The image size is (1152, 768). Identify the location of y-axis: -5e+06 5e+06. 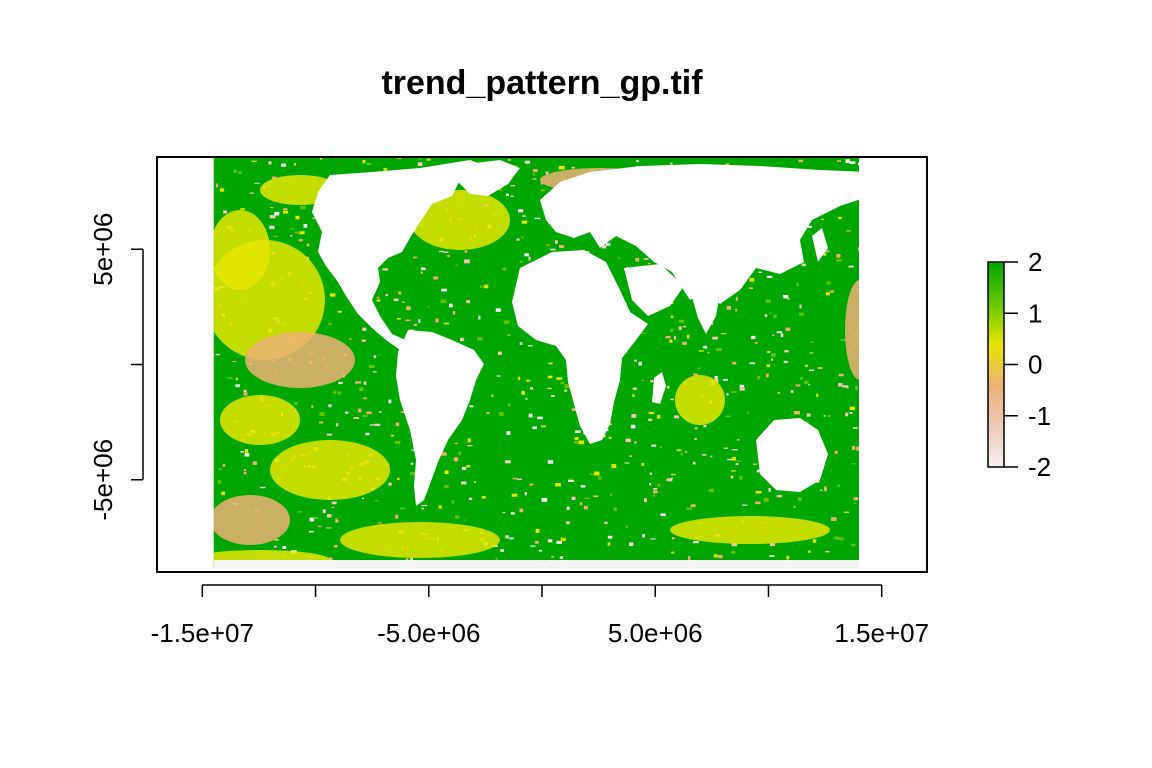
(116, 367).